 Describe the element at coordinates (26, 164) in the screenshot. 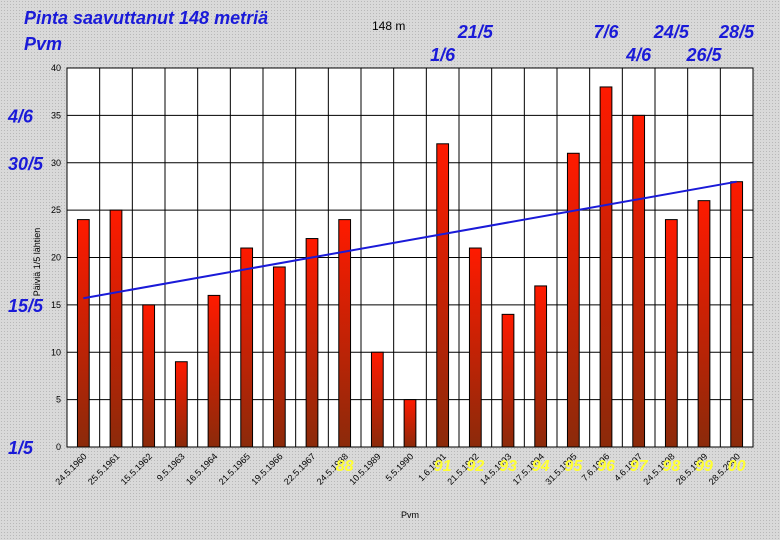

I see `date-label: 30/5` at that location.